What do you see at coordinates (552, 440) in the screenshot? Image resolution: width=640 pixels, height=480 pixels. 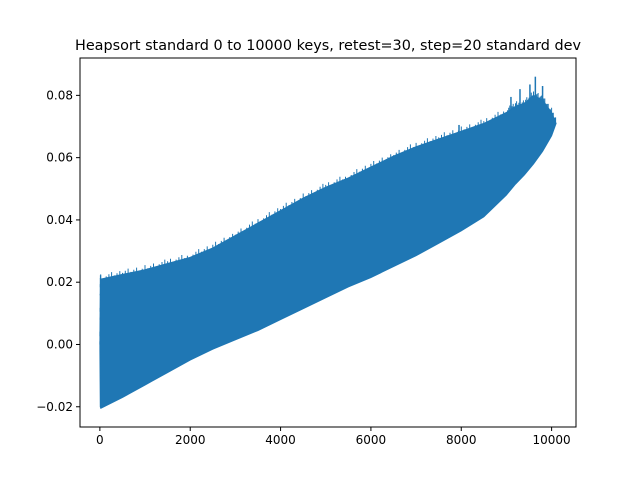 I see `x-tick-label: 10000` at bounding box center [552, 440].